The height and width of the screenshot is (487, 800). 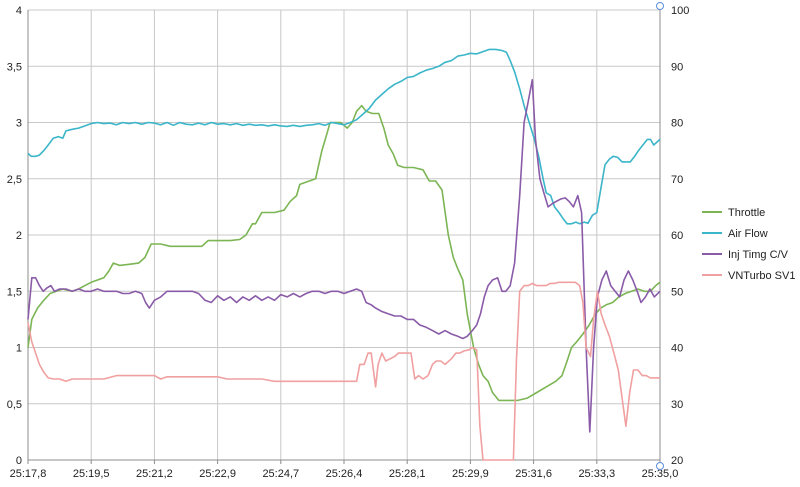 What do you see at coordinates (533, 474) in the screenshot?
I see `x-tick-label: 25:31,6` at bounding box center [533, 474].